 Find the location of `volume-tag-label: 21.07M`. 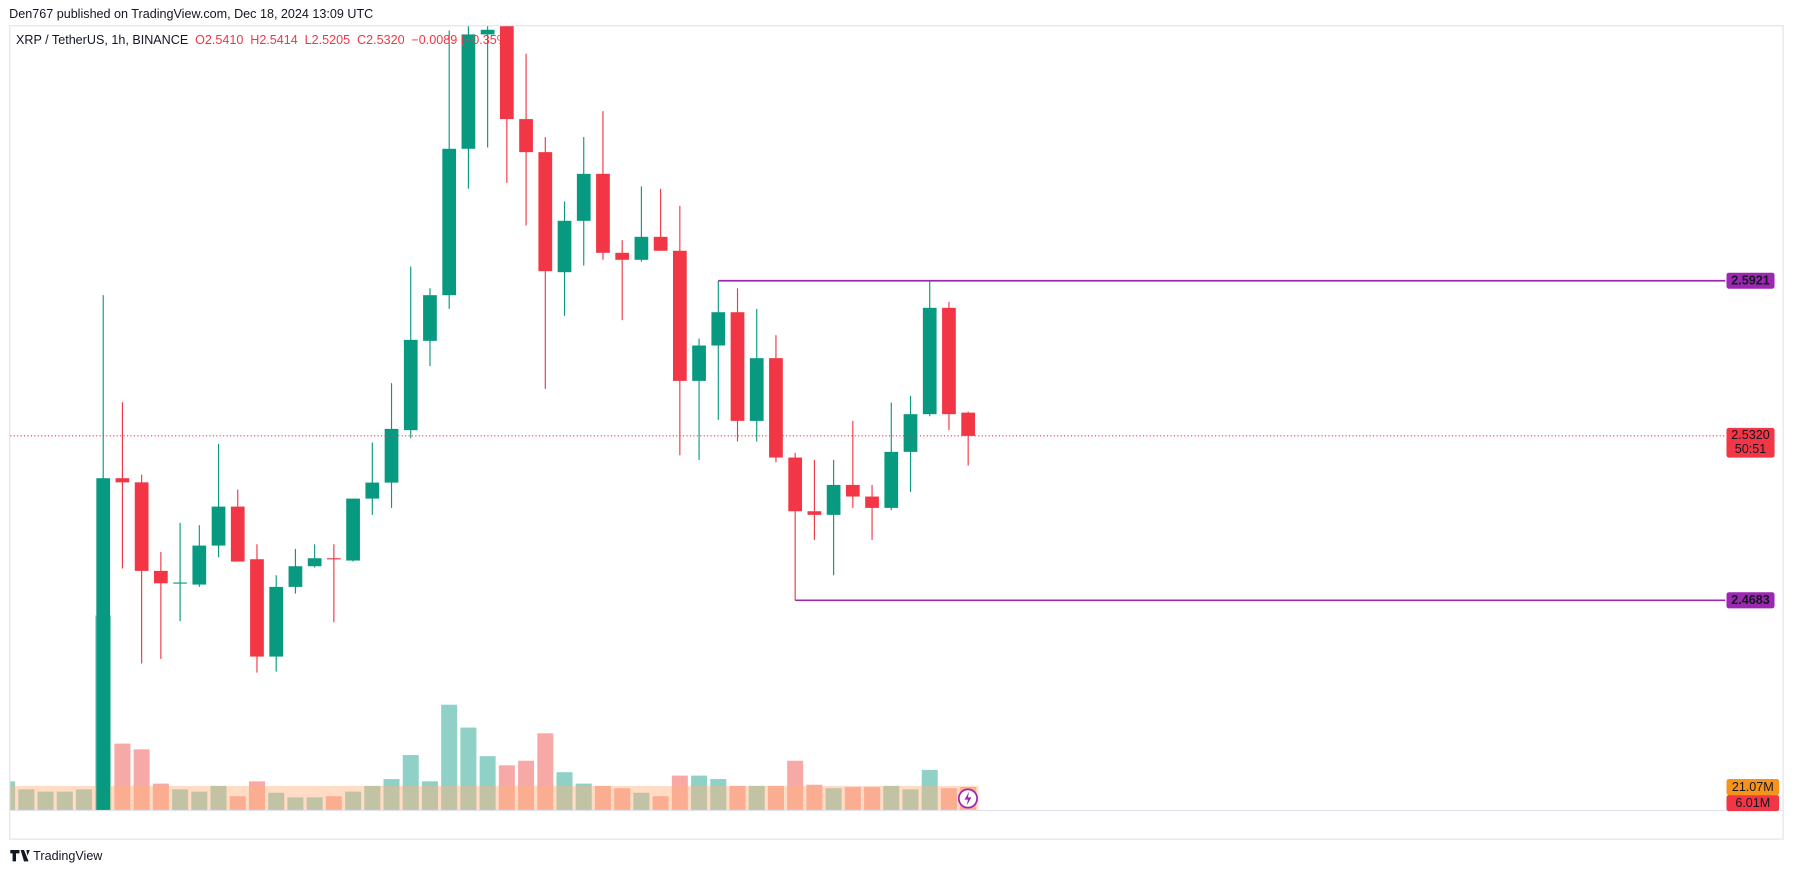

volume-tag-label: 21.07M is located at coordinates (1753, 787).